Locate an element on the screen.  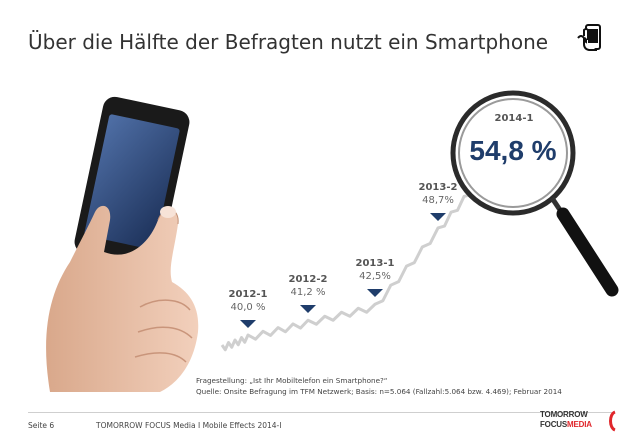
value-label-2012-1: 40,0 % is located at coordinates (248, 307).